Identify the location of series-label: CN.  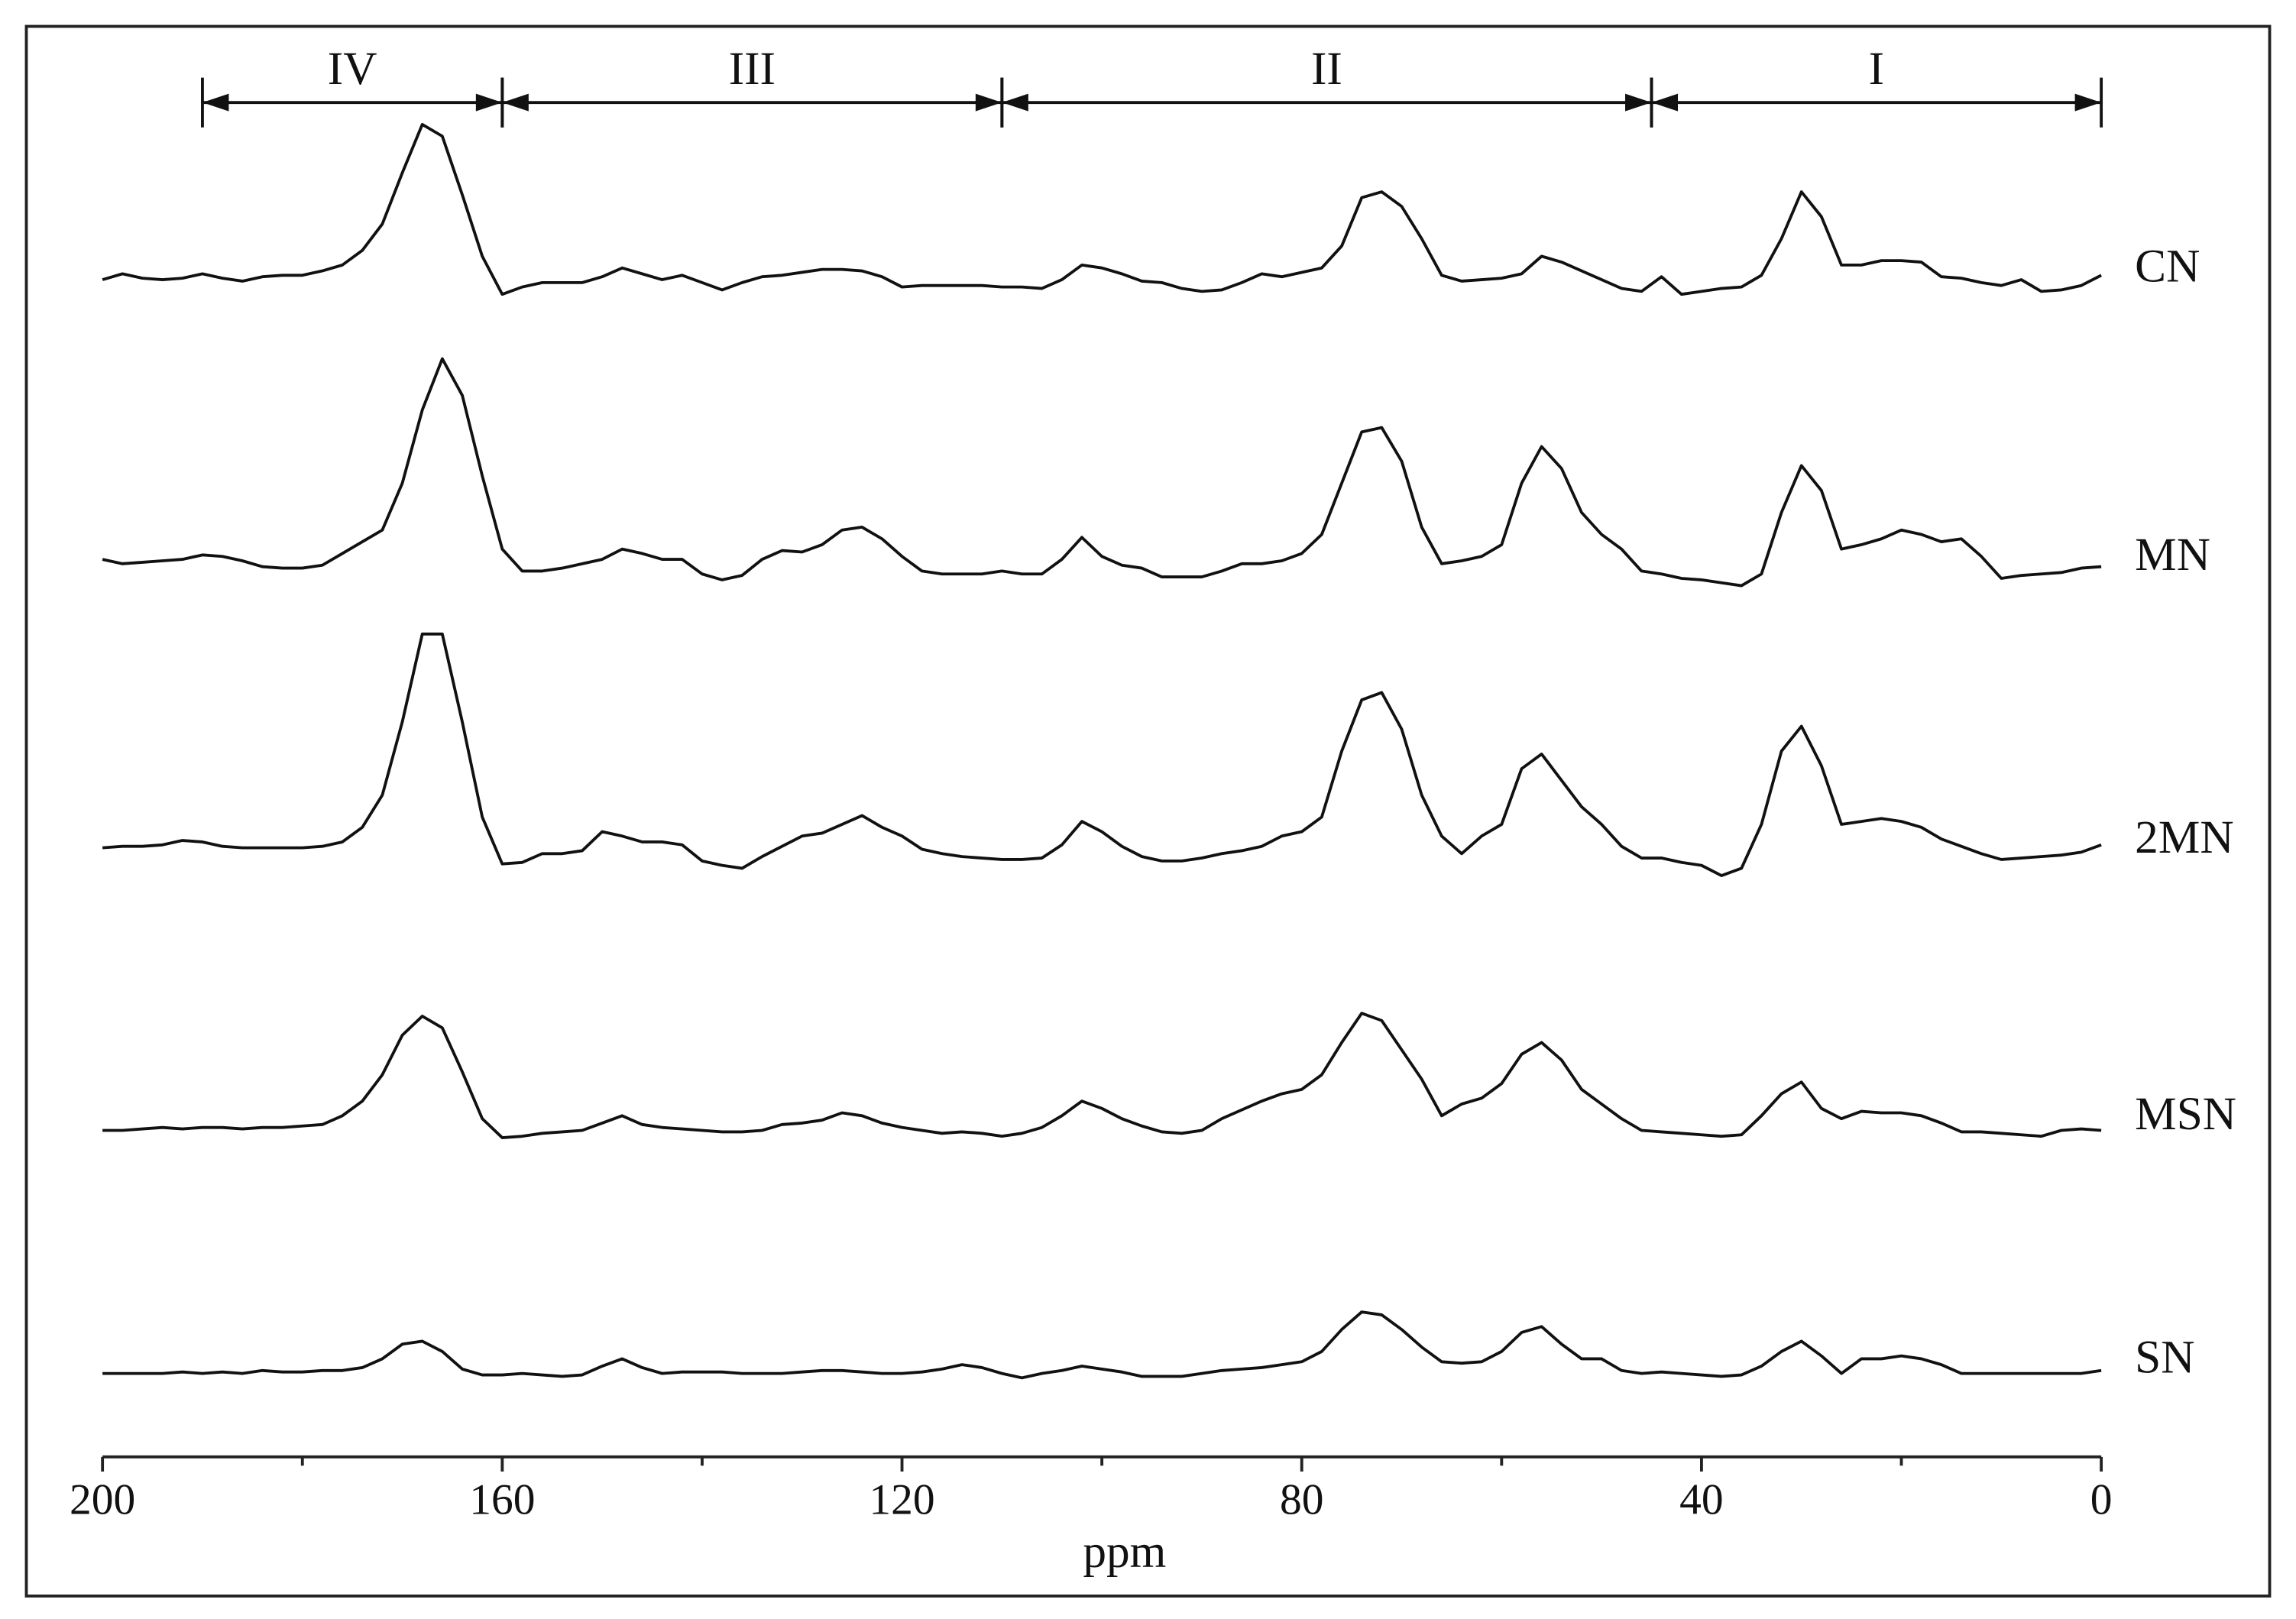
(2167, 267).